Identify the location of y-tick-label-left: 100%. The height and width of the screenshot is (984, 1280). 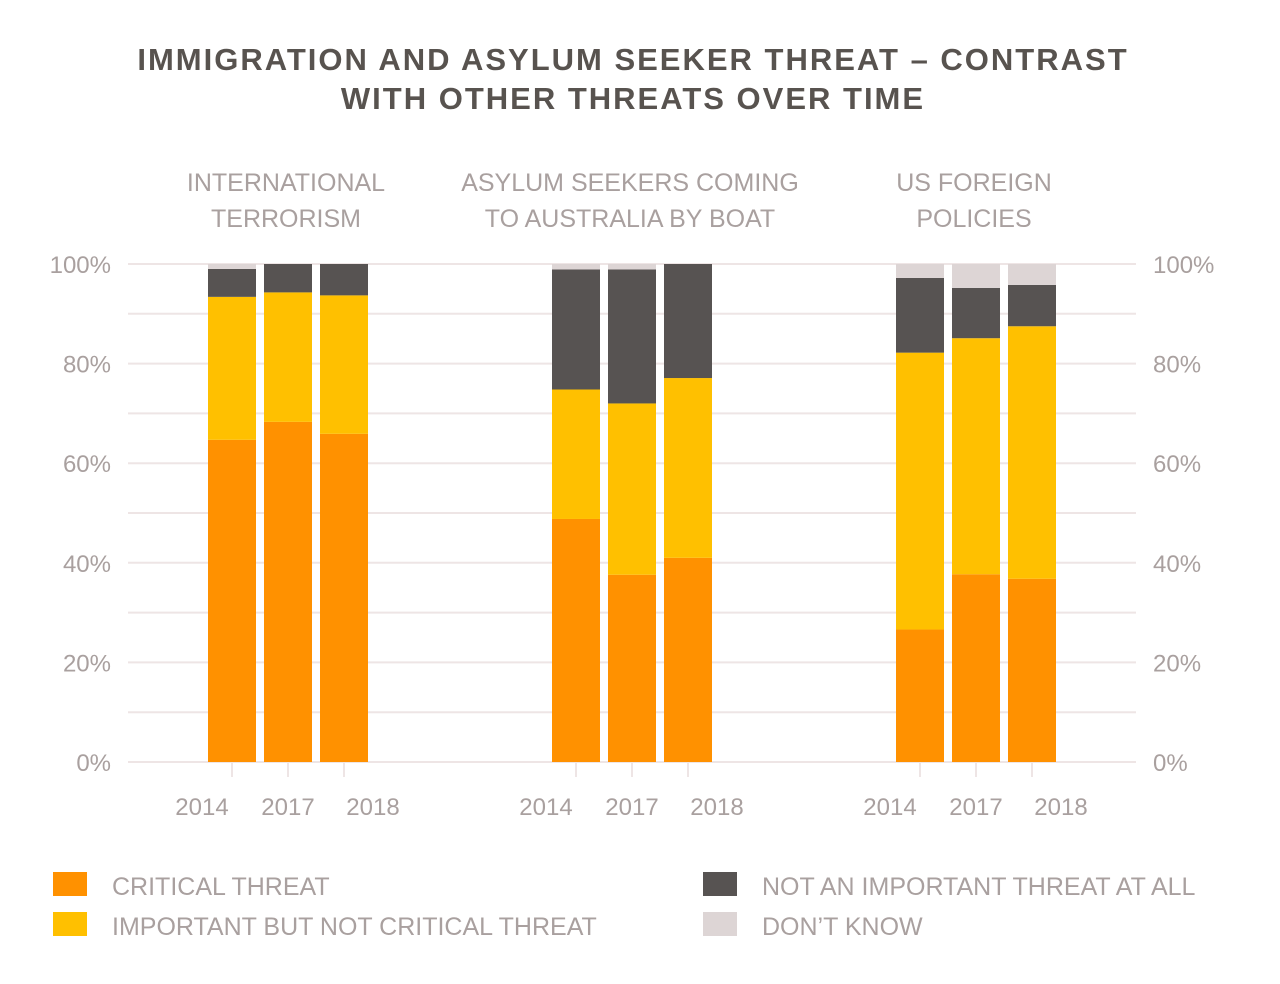
(80, 265).